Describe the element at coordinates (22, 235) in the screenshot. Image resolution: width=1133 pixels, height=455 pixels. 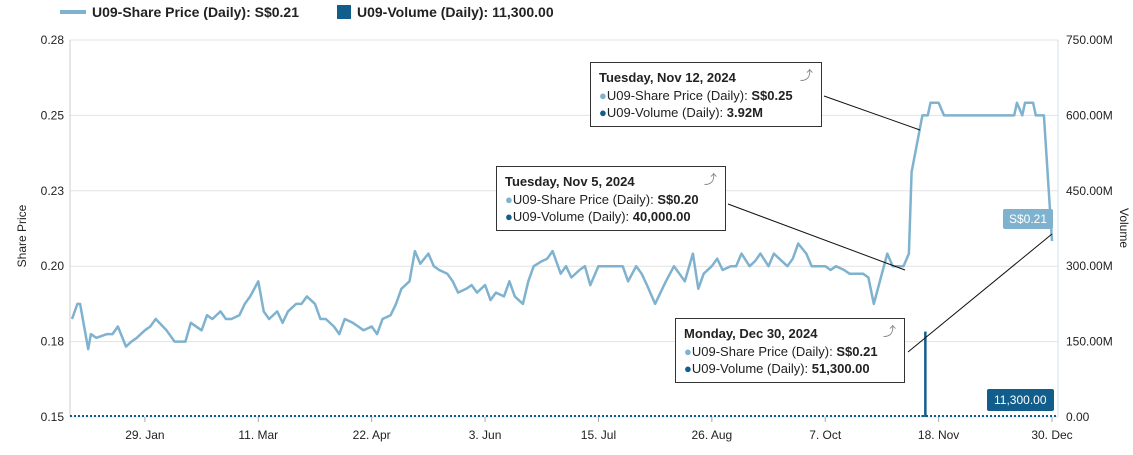
I see `y-axis-title: Share Price` at that location.